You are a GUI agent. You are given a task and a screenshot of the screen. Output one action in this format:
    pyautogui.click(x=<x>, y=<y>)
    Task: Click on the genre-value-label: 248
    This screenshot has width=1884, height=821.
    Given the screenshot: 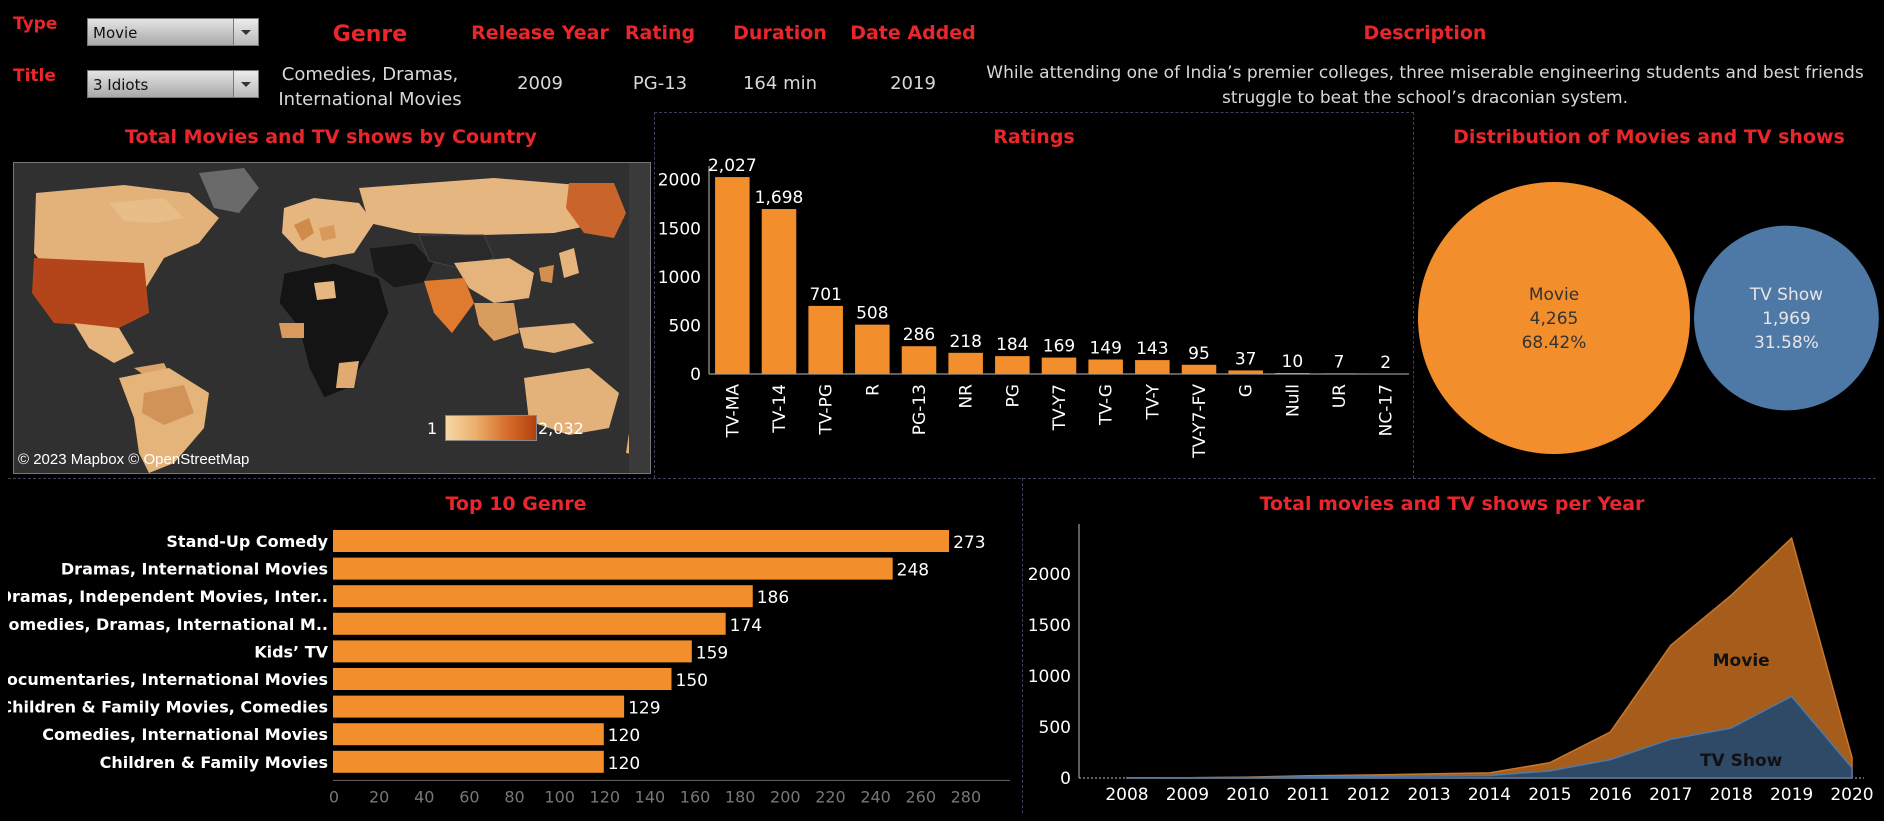 What is the action you would take?
    pyautogui.click(x=913, y=571)
    